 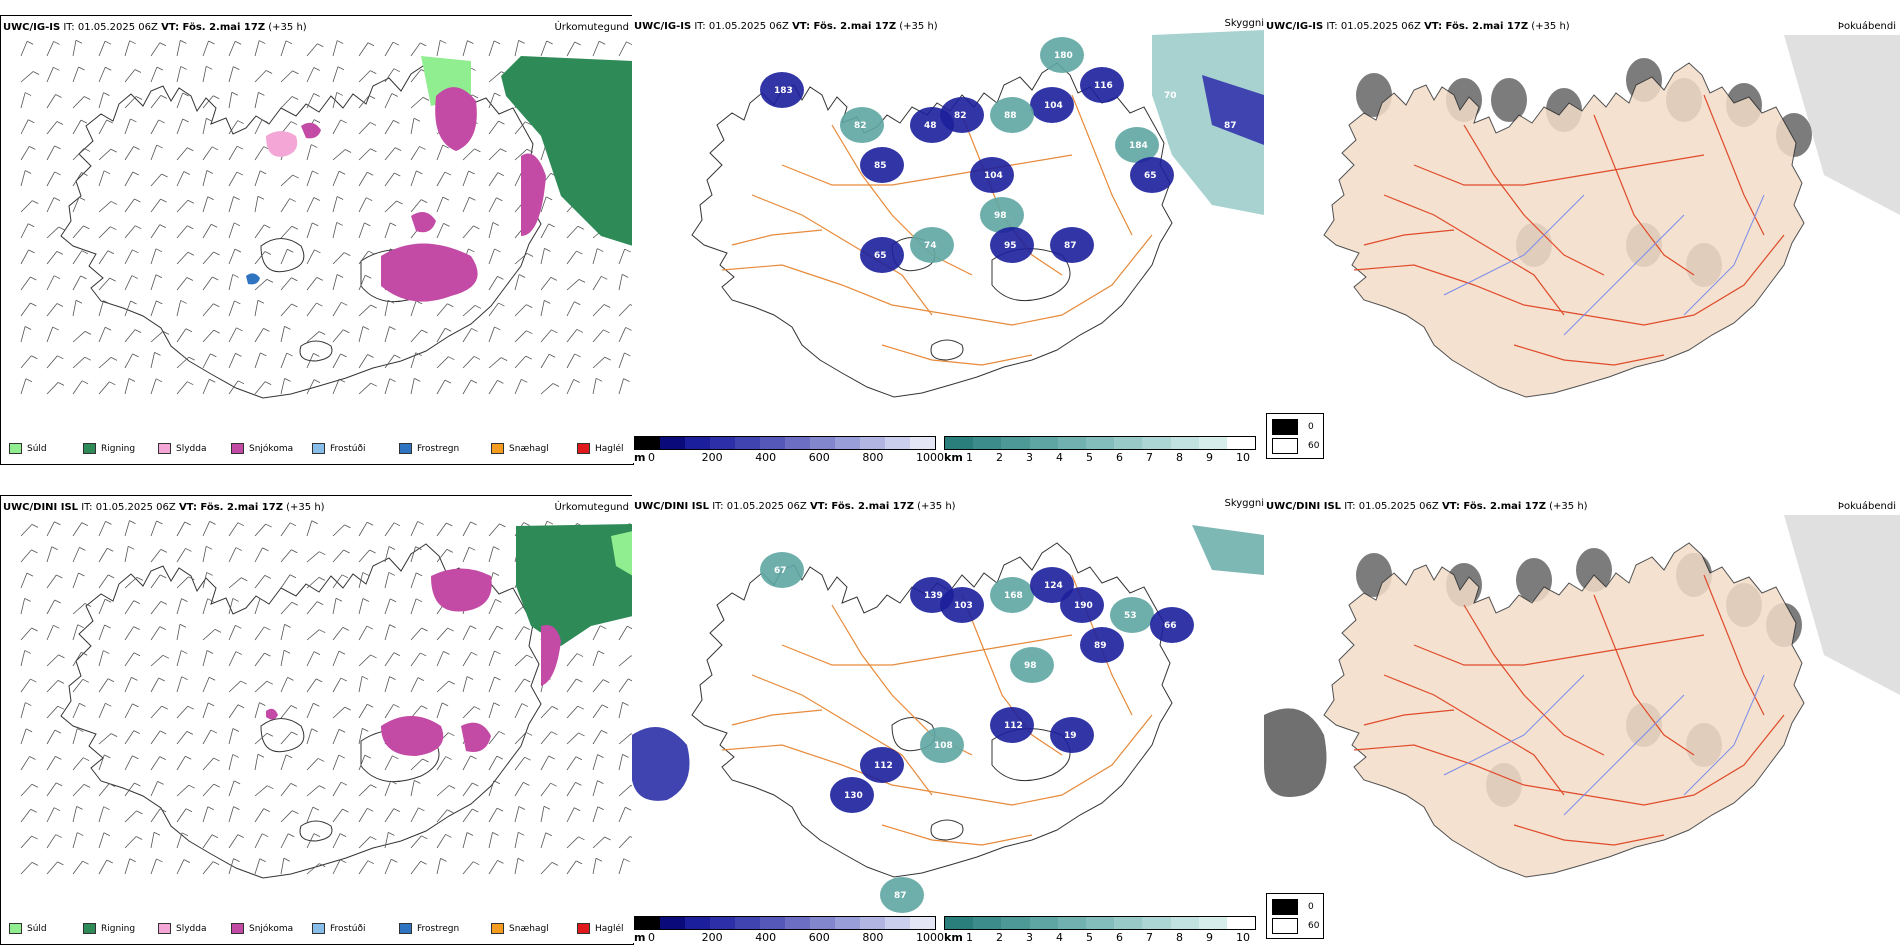 I want to click on valid-time: VT: Fös. 2.mai 17Z, so click(x=844, y=26).